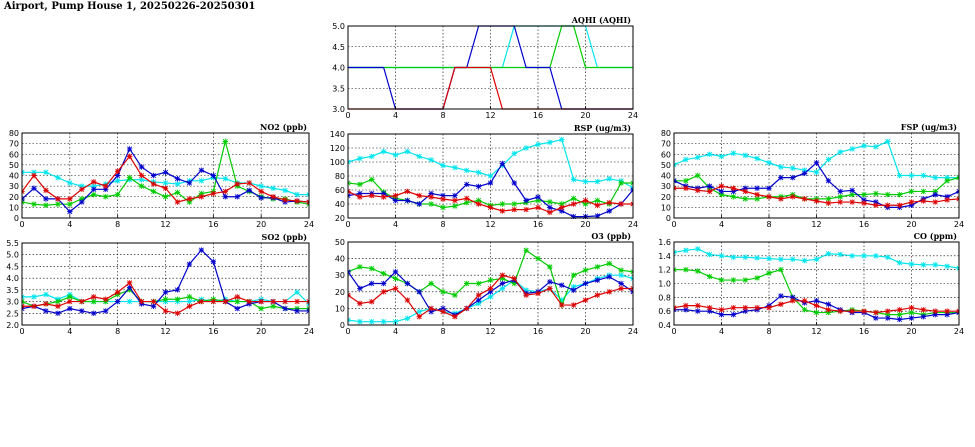 This screenshot has height=447, width=975. I want to click on co-xtick-label: 8, so click(768, 331).